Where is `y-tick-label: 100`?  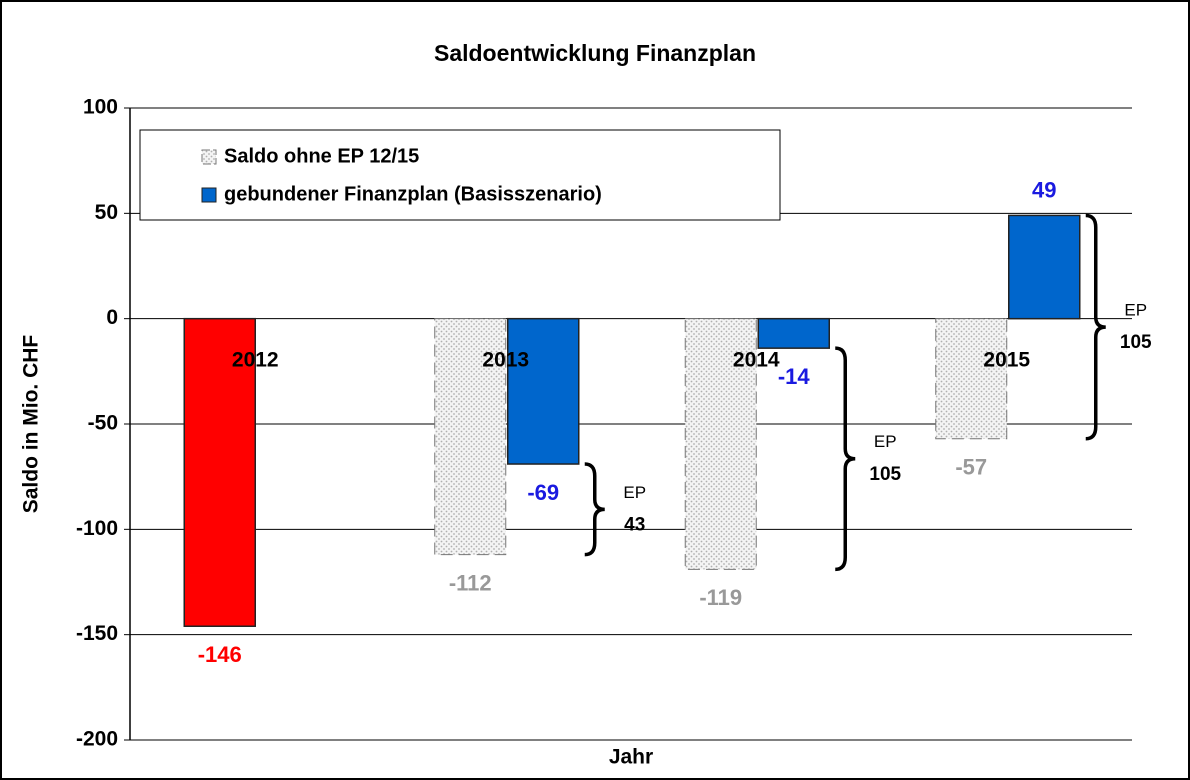 y-tick-label: 100 is located at coordinates (100, 107).